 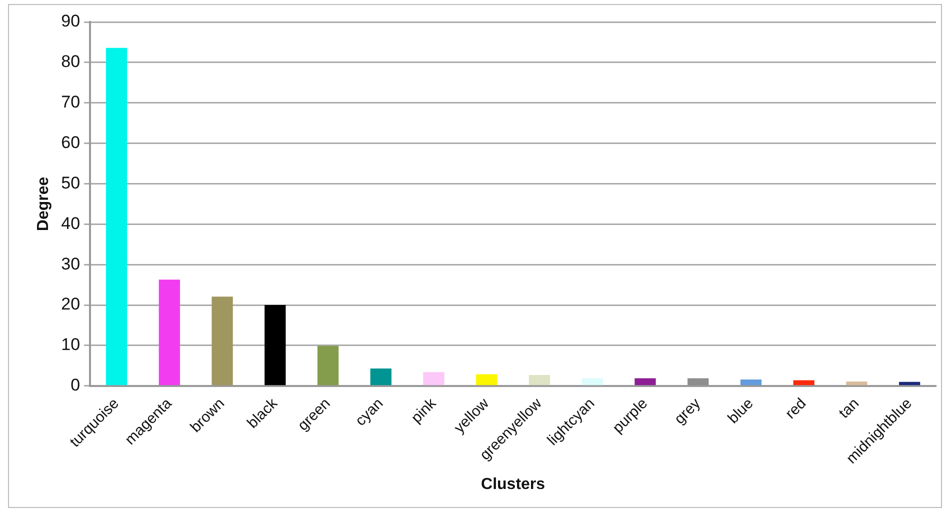 I want to click on y-tick-label: 70, so click(x=70, y=102).